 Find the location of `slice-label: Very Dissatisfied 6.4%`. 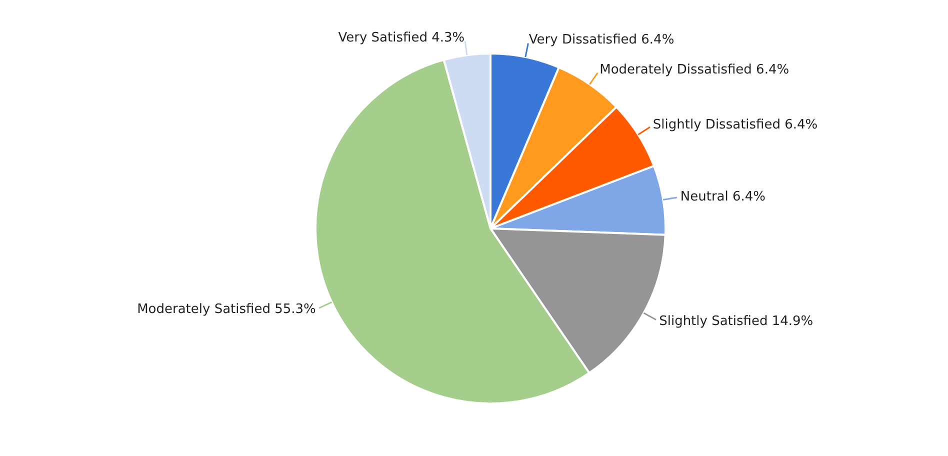

slice-label: Very Dissatisfied 6.4% is located at coordinates (601, 40).